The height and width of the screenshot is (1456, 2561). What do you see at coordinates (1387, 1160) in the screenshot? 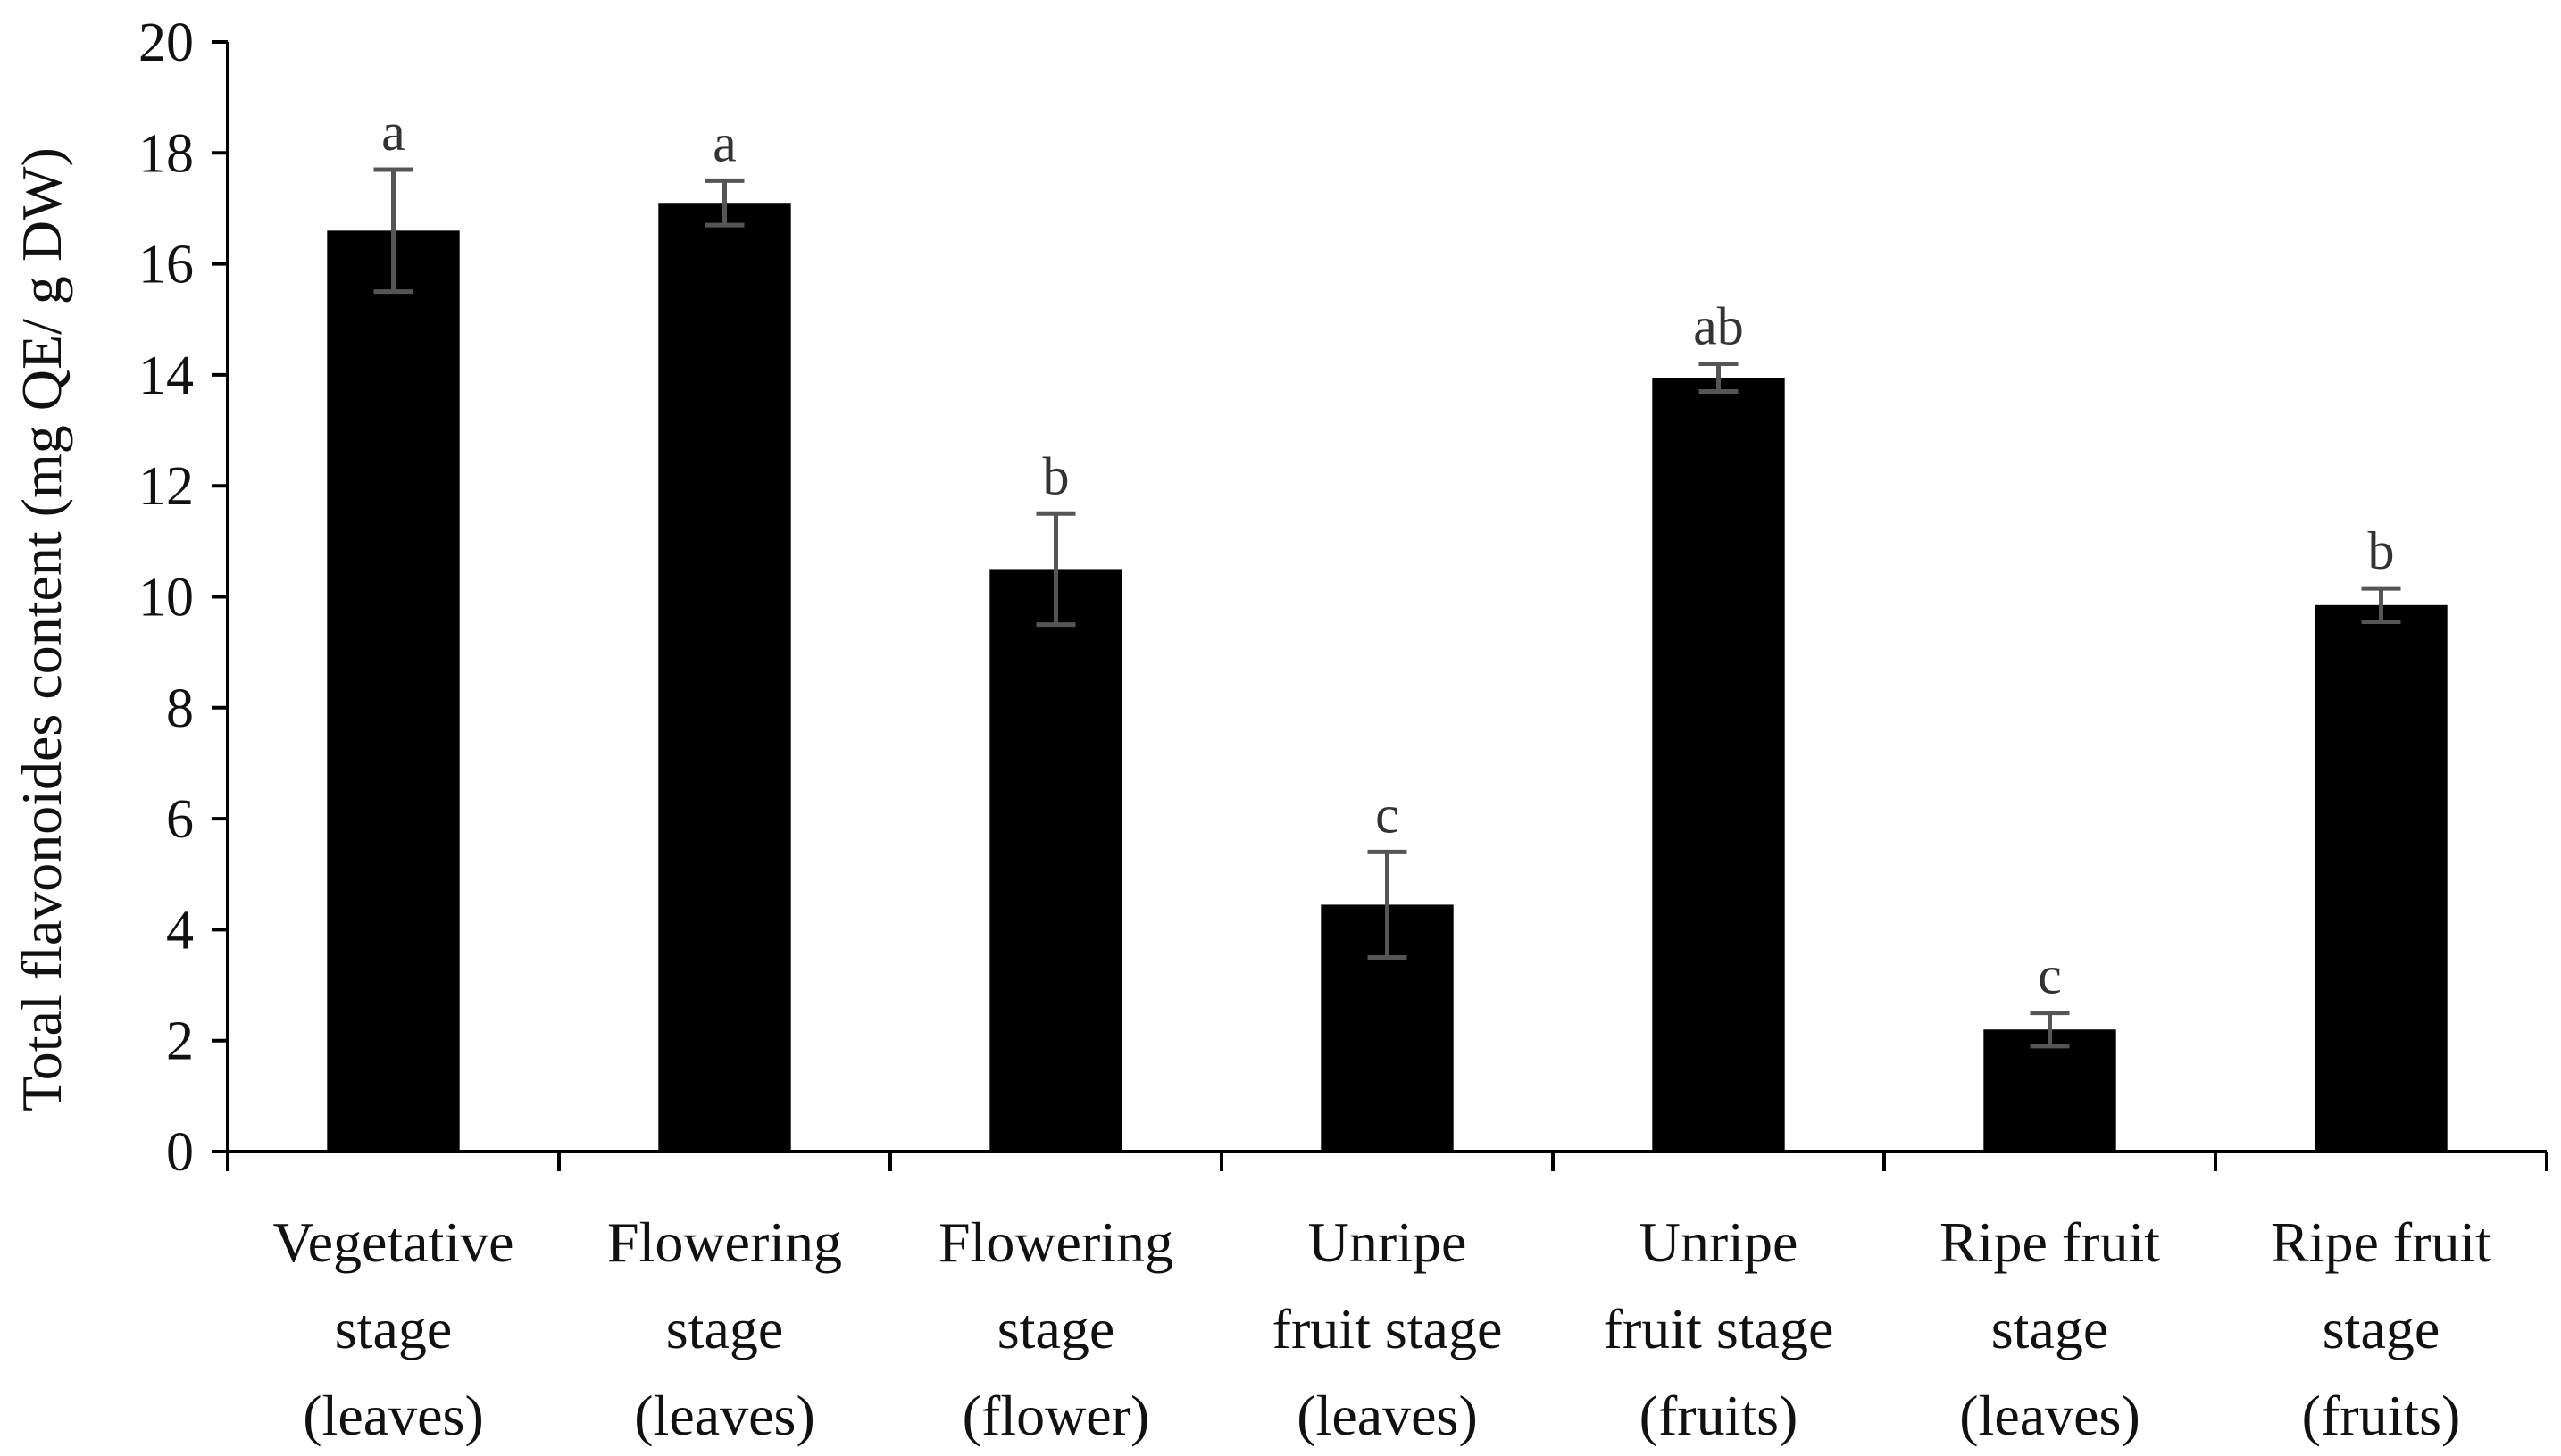
I see `x-axis` at bounding box center [1387, 1160].